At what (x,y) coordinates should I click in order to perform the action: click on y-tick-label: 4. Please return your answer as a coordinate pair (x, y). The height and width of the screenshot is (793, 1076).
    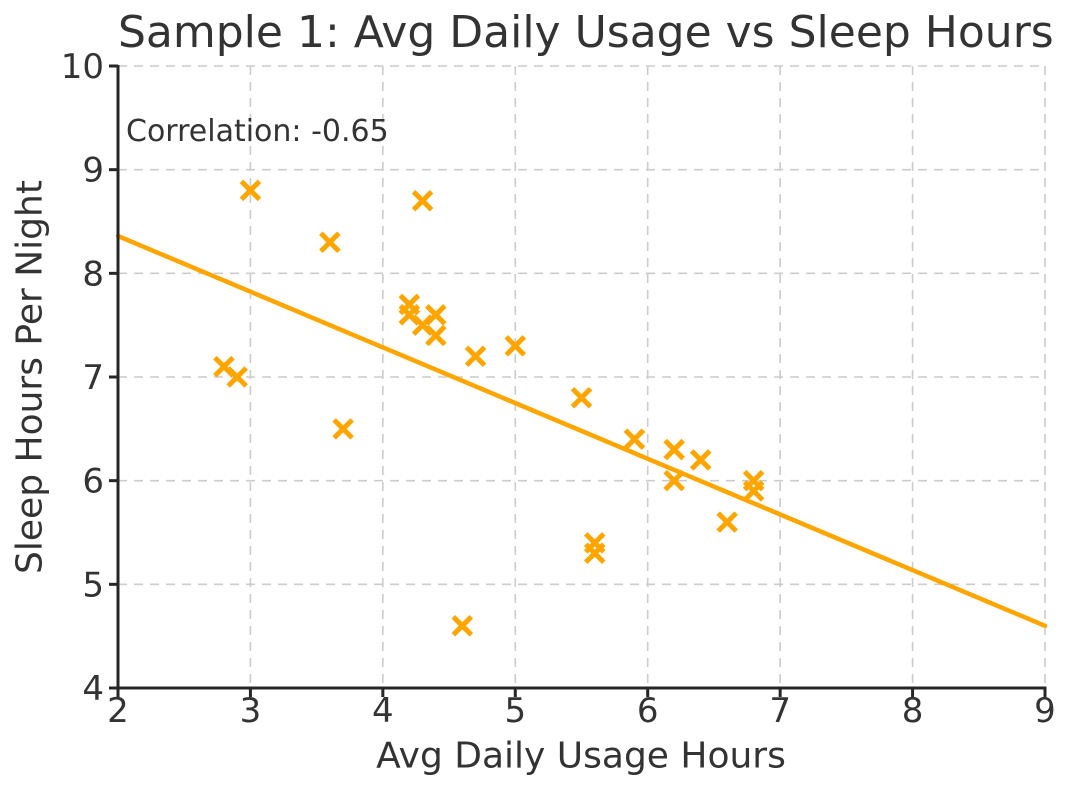
    Looking at the image, I should click on (93, 689).